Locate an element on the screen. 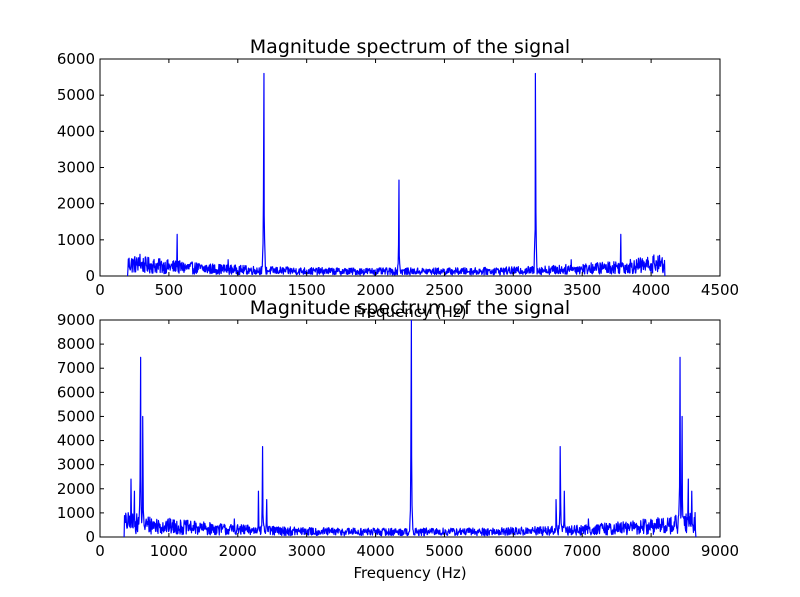 The image size is (800, 597). y-tick-label: 9000 is located at coordinates (76, 320).